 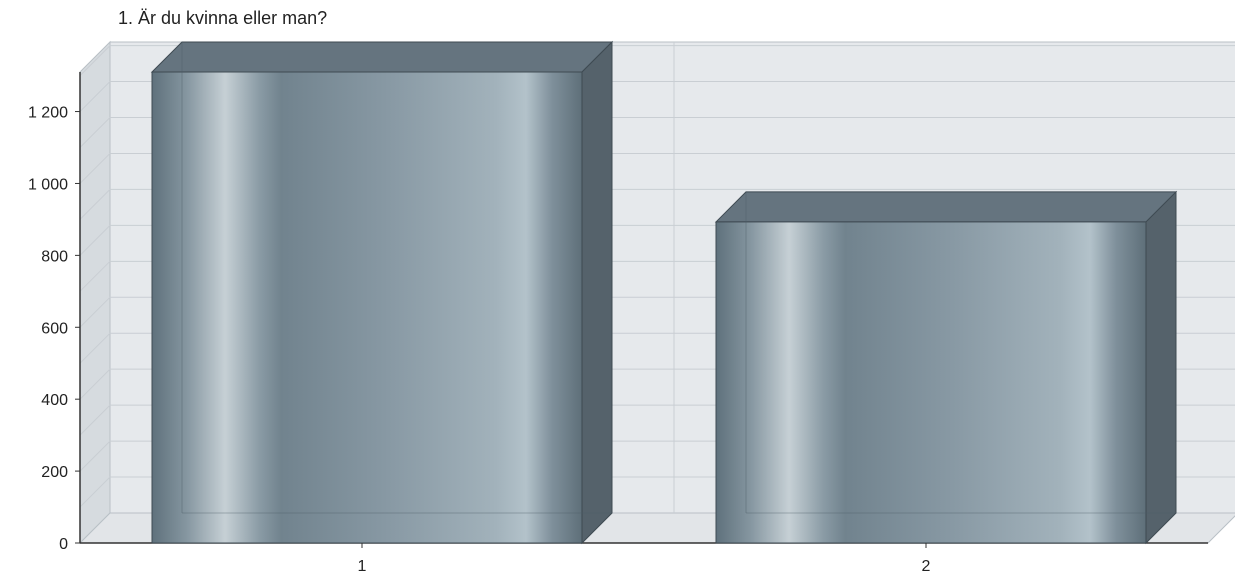 I want to click on y-tick-label: 600, so click(x=54, y=328).